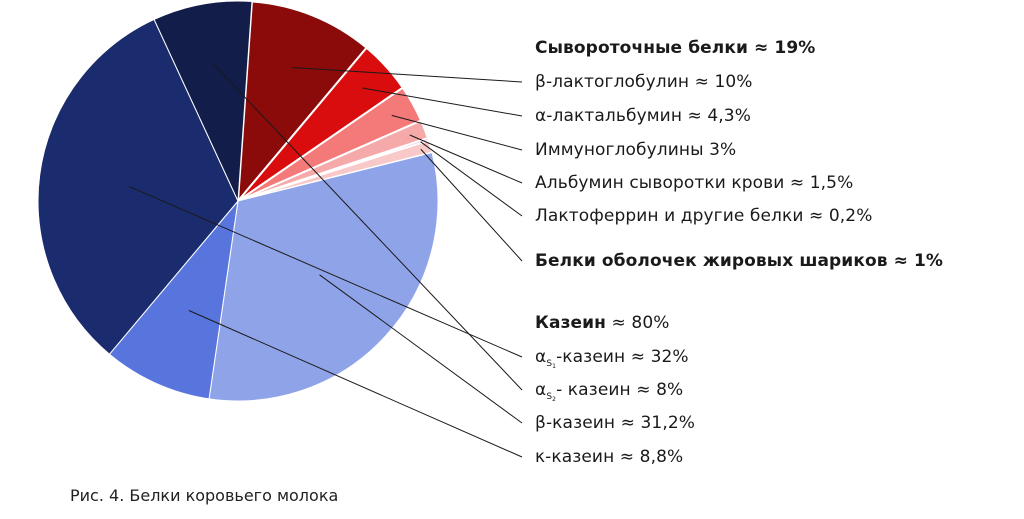 Image resolution: width=1024 pixels, height=519 pixels. What do you see at coordinates (620, 390) in the screenshot?
I see `as2-rest: - казеин ≈ 8%` at bounding box center [620, 390].